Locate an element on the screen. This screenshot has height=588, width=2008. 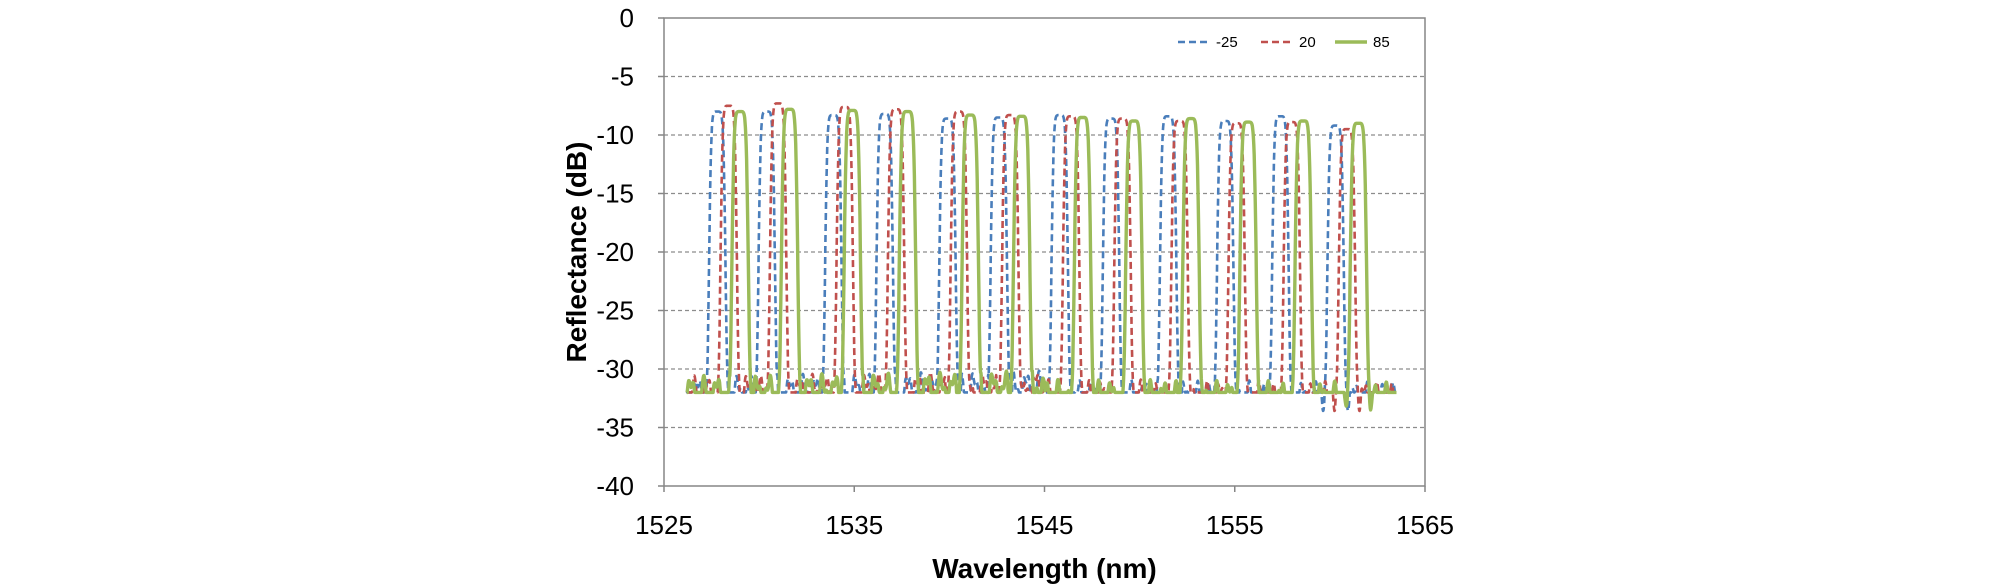
y-tick-label: -10 is located at coordinates (615, 135).